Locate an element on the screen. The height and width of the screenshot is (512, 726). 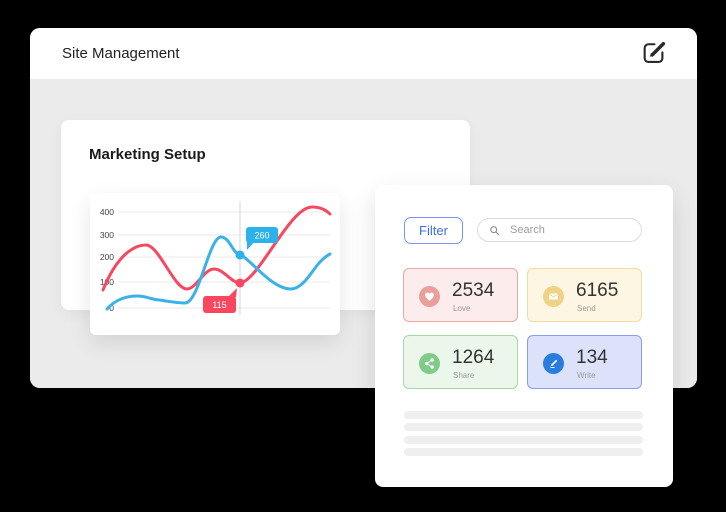
stat-label-love: Love is located at coordinates (462, 308).